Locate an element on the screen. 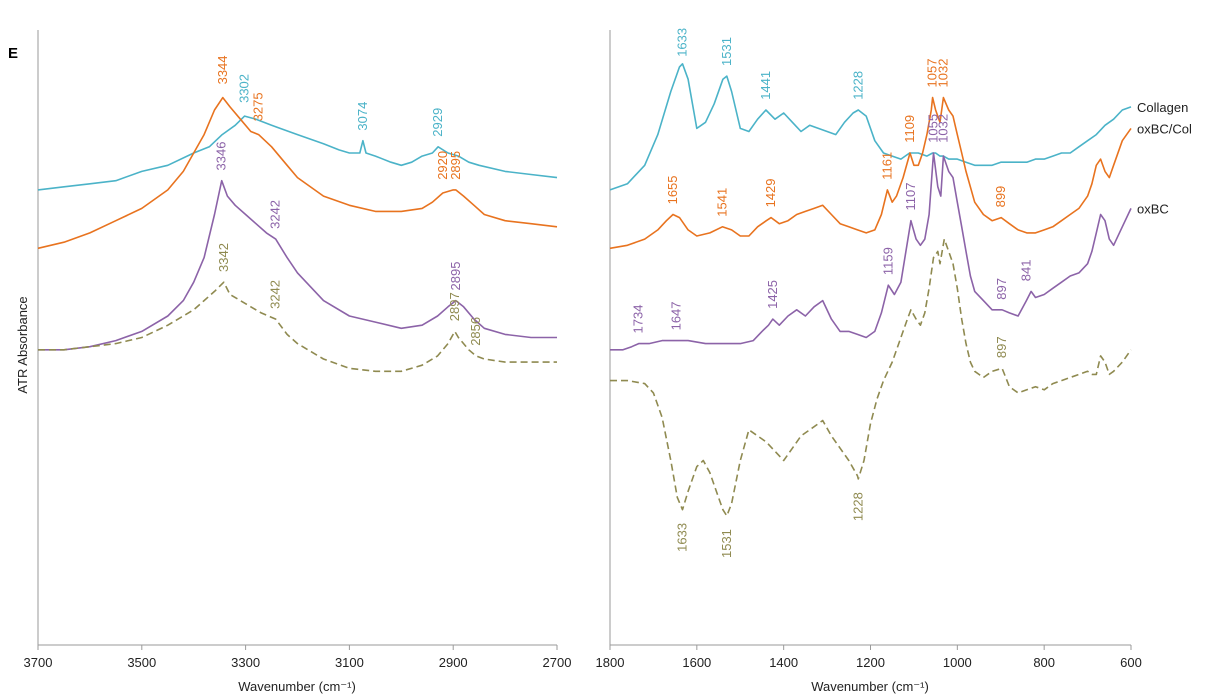 The height and width of the screenshot is (695, 1207). right-x-tick-label: 1200 is located at coordinates (870, 662).